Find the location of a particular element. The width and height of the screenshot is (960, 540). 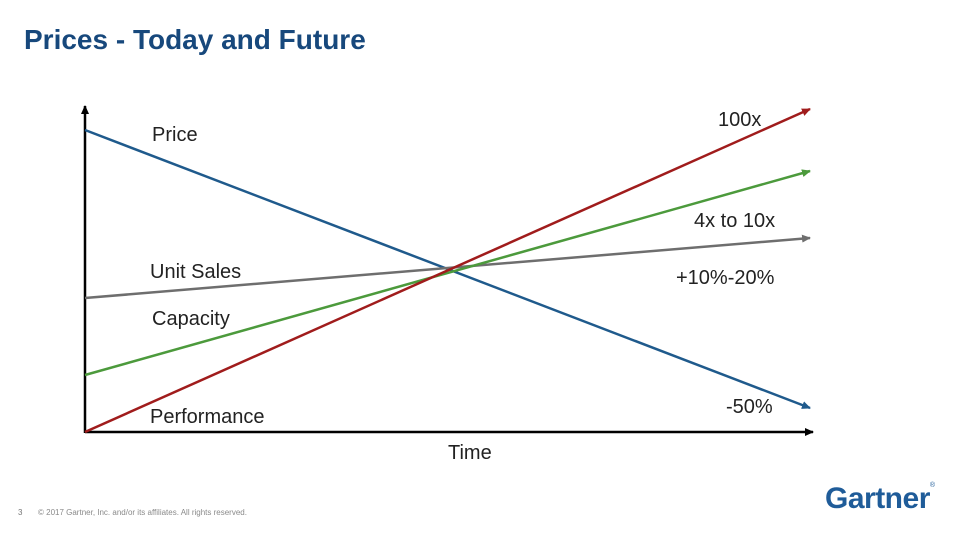

performance-change-label: 100x is located at coordinates (740, 120).